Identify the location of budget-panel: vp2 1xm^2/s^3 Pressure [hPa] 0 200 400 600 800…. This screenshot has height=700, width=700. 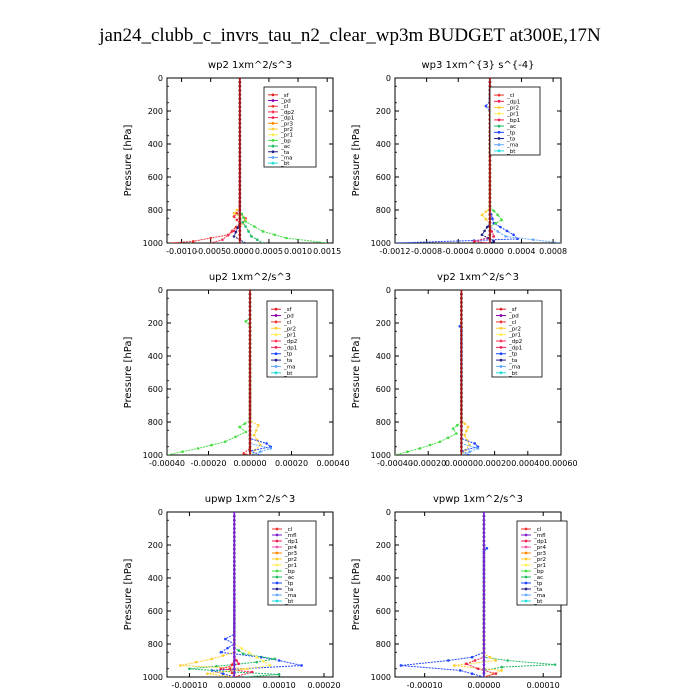
(464, 370).